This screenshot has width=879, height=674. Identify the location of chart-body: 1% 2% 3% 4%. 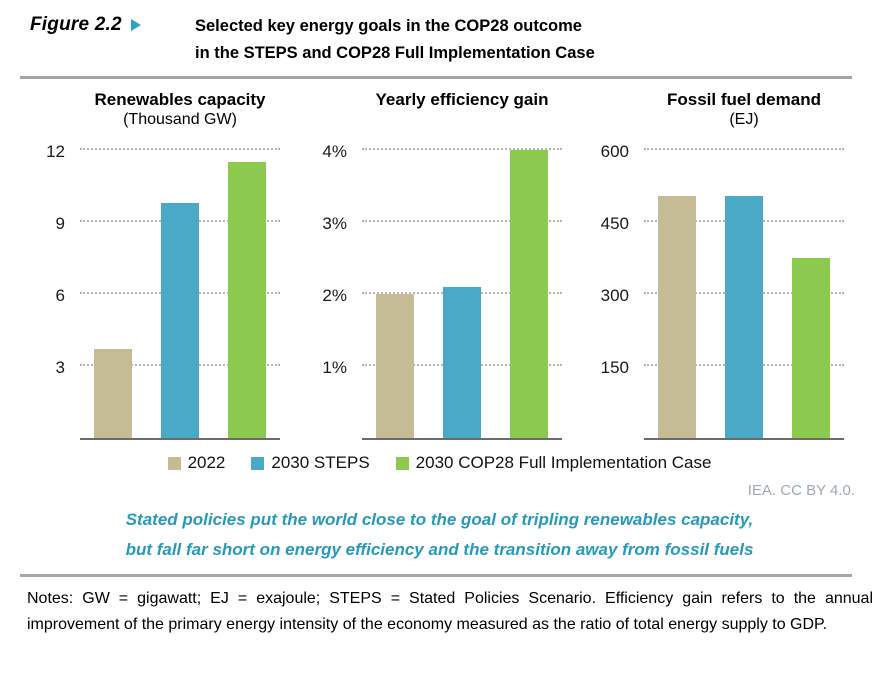
(437, 286).